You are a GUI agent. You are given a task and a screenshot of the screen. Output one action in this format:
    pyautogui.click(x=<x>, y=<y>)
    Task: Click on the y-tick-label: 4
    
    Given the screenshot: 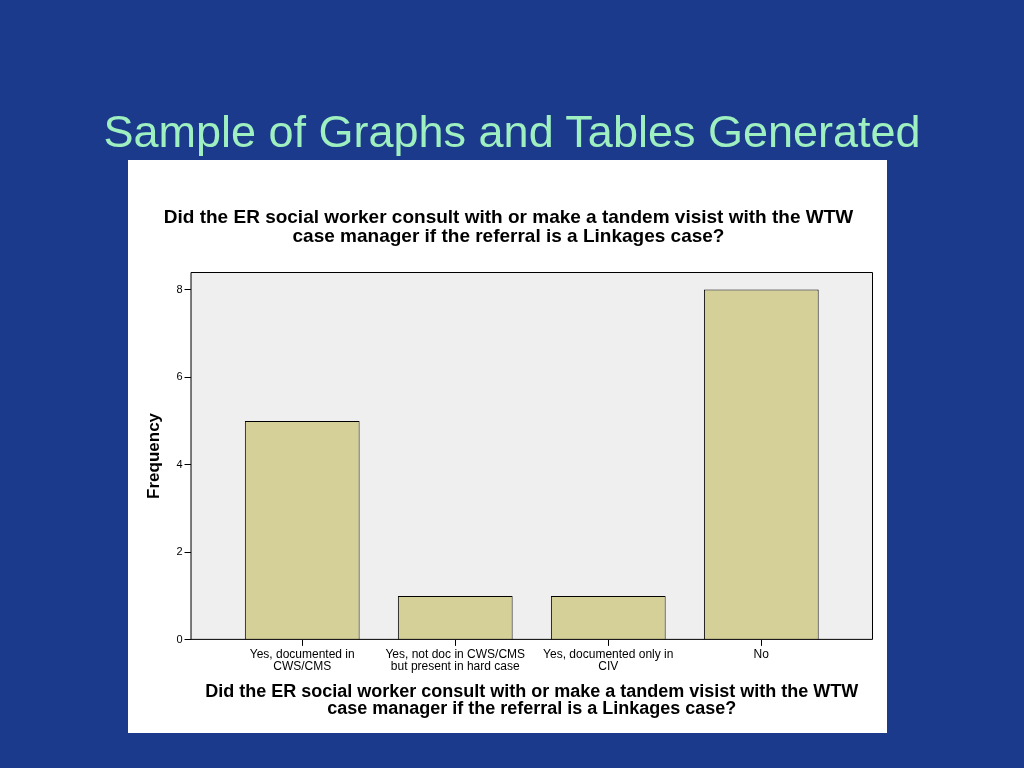 What is the action you would take?
    pyautogui.click(x=179, y=463)
    